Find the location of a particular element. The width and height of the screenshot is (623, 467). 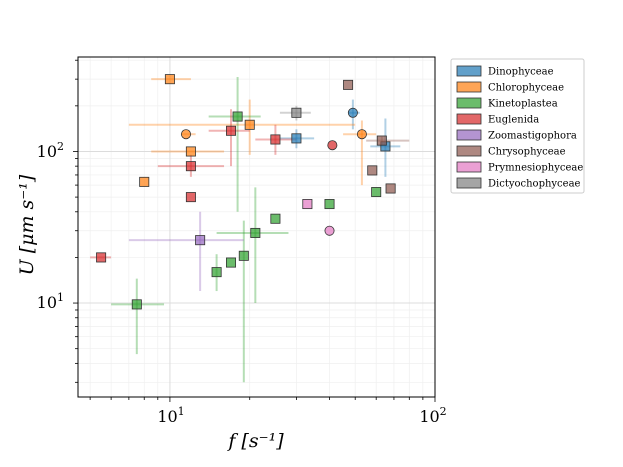

legend-label: Kinetoplastea is located at coordinates (523, 104).